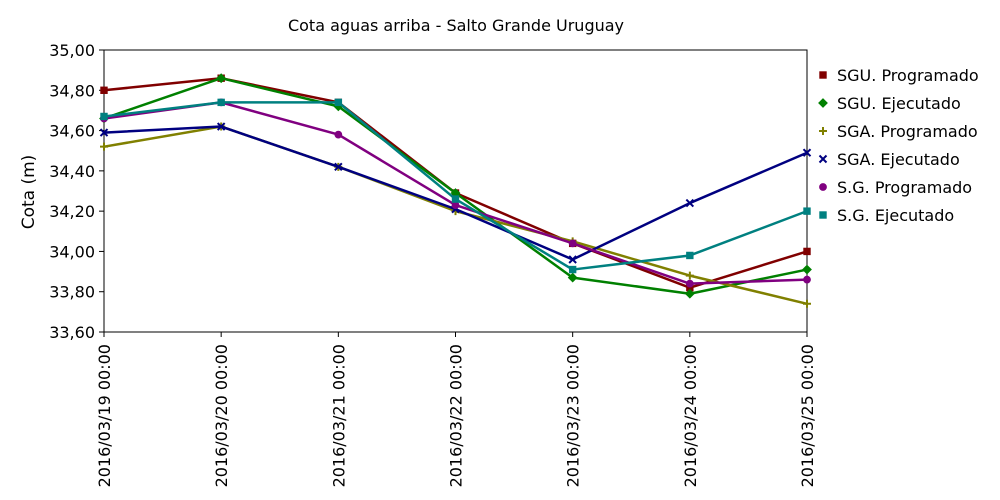 The width and height of the screenshot is (1000, 500). I want to click on y-tick-label: 33,80, so click(72, 292).